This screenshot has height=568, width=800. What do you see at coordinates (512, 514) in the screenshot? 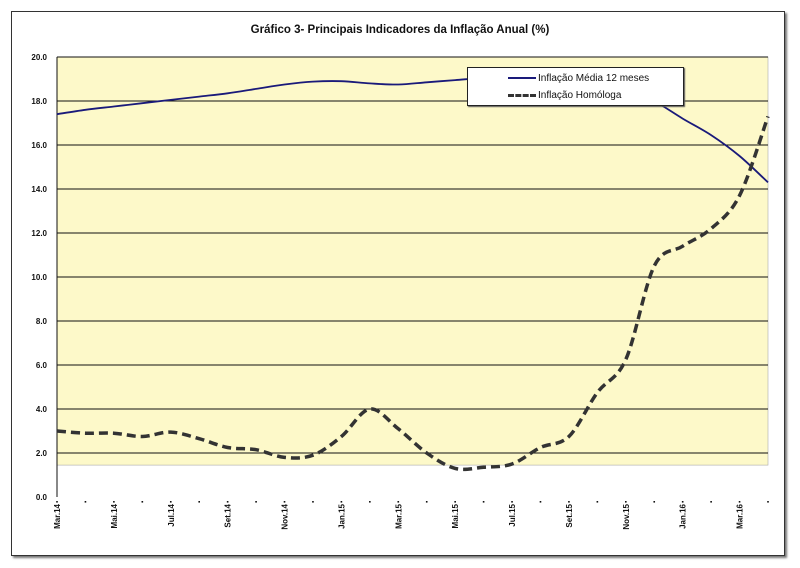
I see `x-tick-label: Jul.15` at bounding box center [512, 514].